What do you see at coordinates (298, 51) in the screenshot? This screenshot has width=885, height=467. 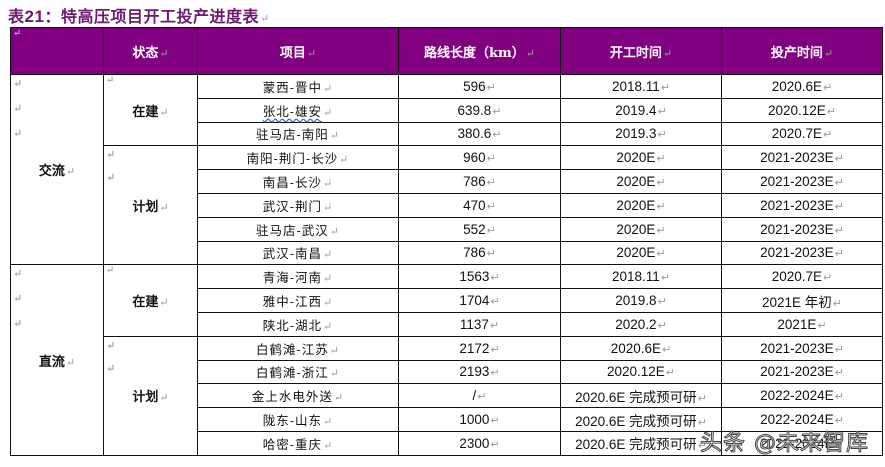 I see `header-project: 项目↵` at bounding box center [298, 51].